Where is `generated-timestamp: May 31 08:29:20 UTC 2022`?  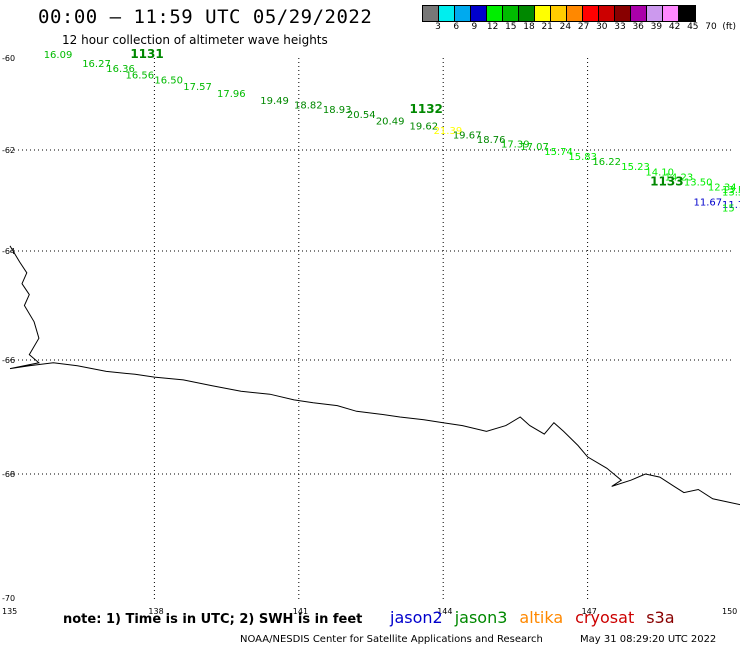 generated-timestamp: May 31 08:29:20 UTC 2022 is located at coordinates (648, 639).